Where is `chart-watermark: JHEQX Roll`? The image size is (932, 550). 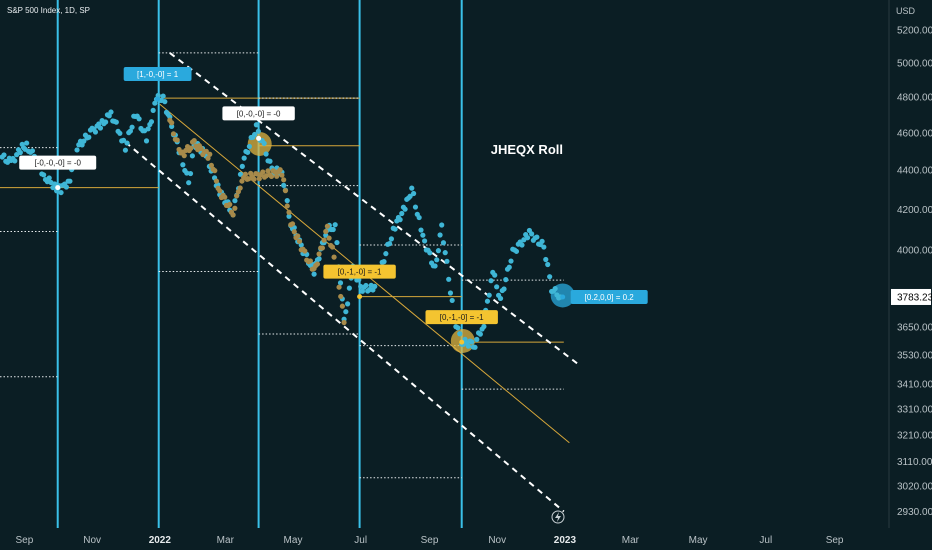
chart-watermark: JHEQX Roll is located at coordinates (527, 149).